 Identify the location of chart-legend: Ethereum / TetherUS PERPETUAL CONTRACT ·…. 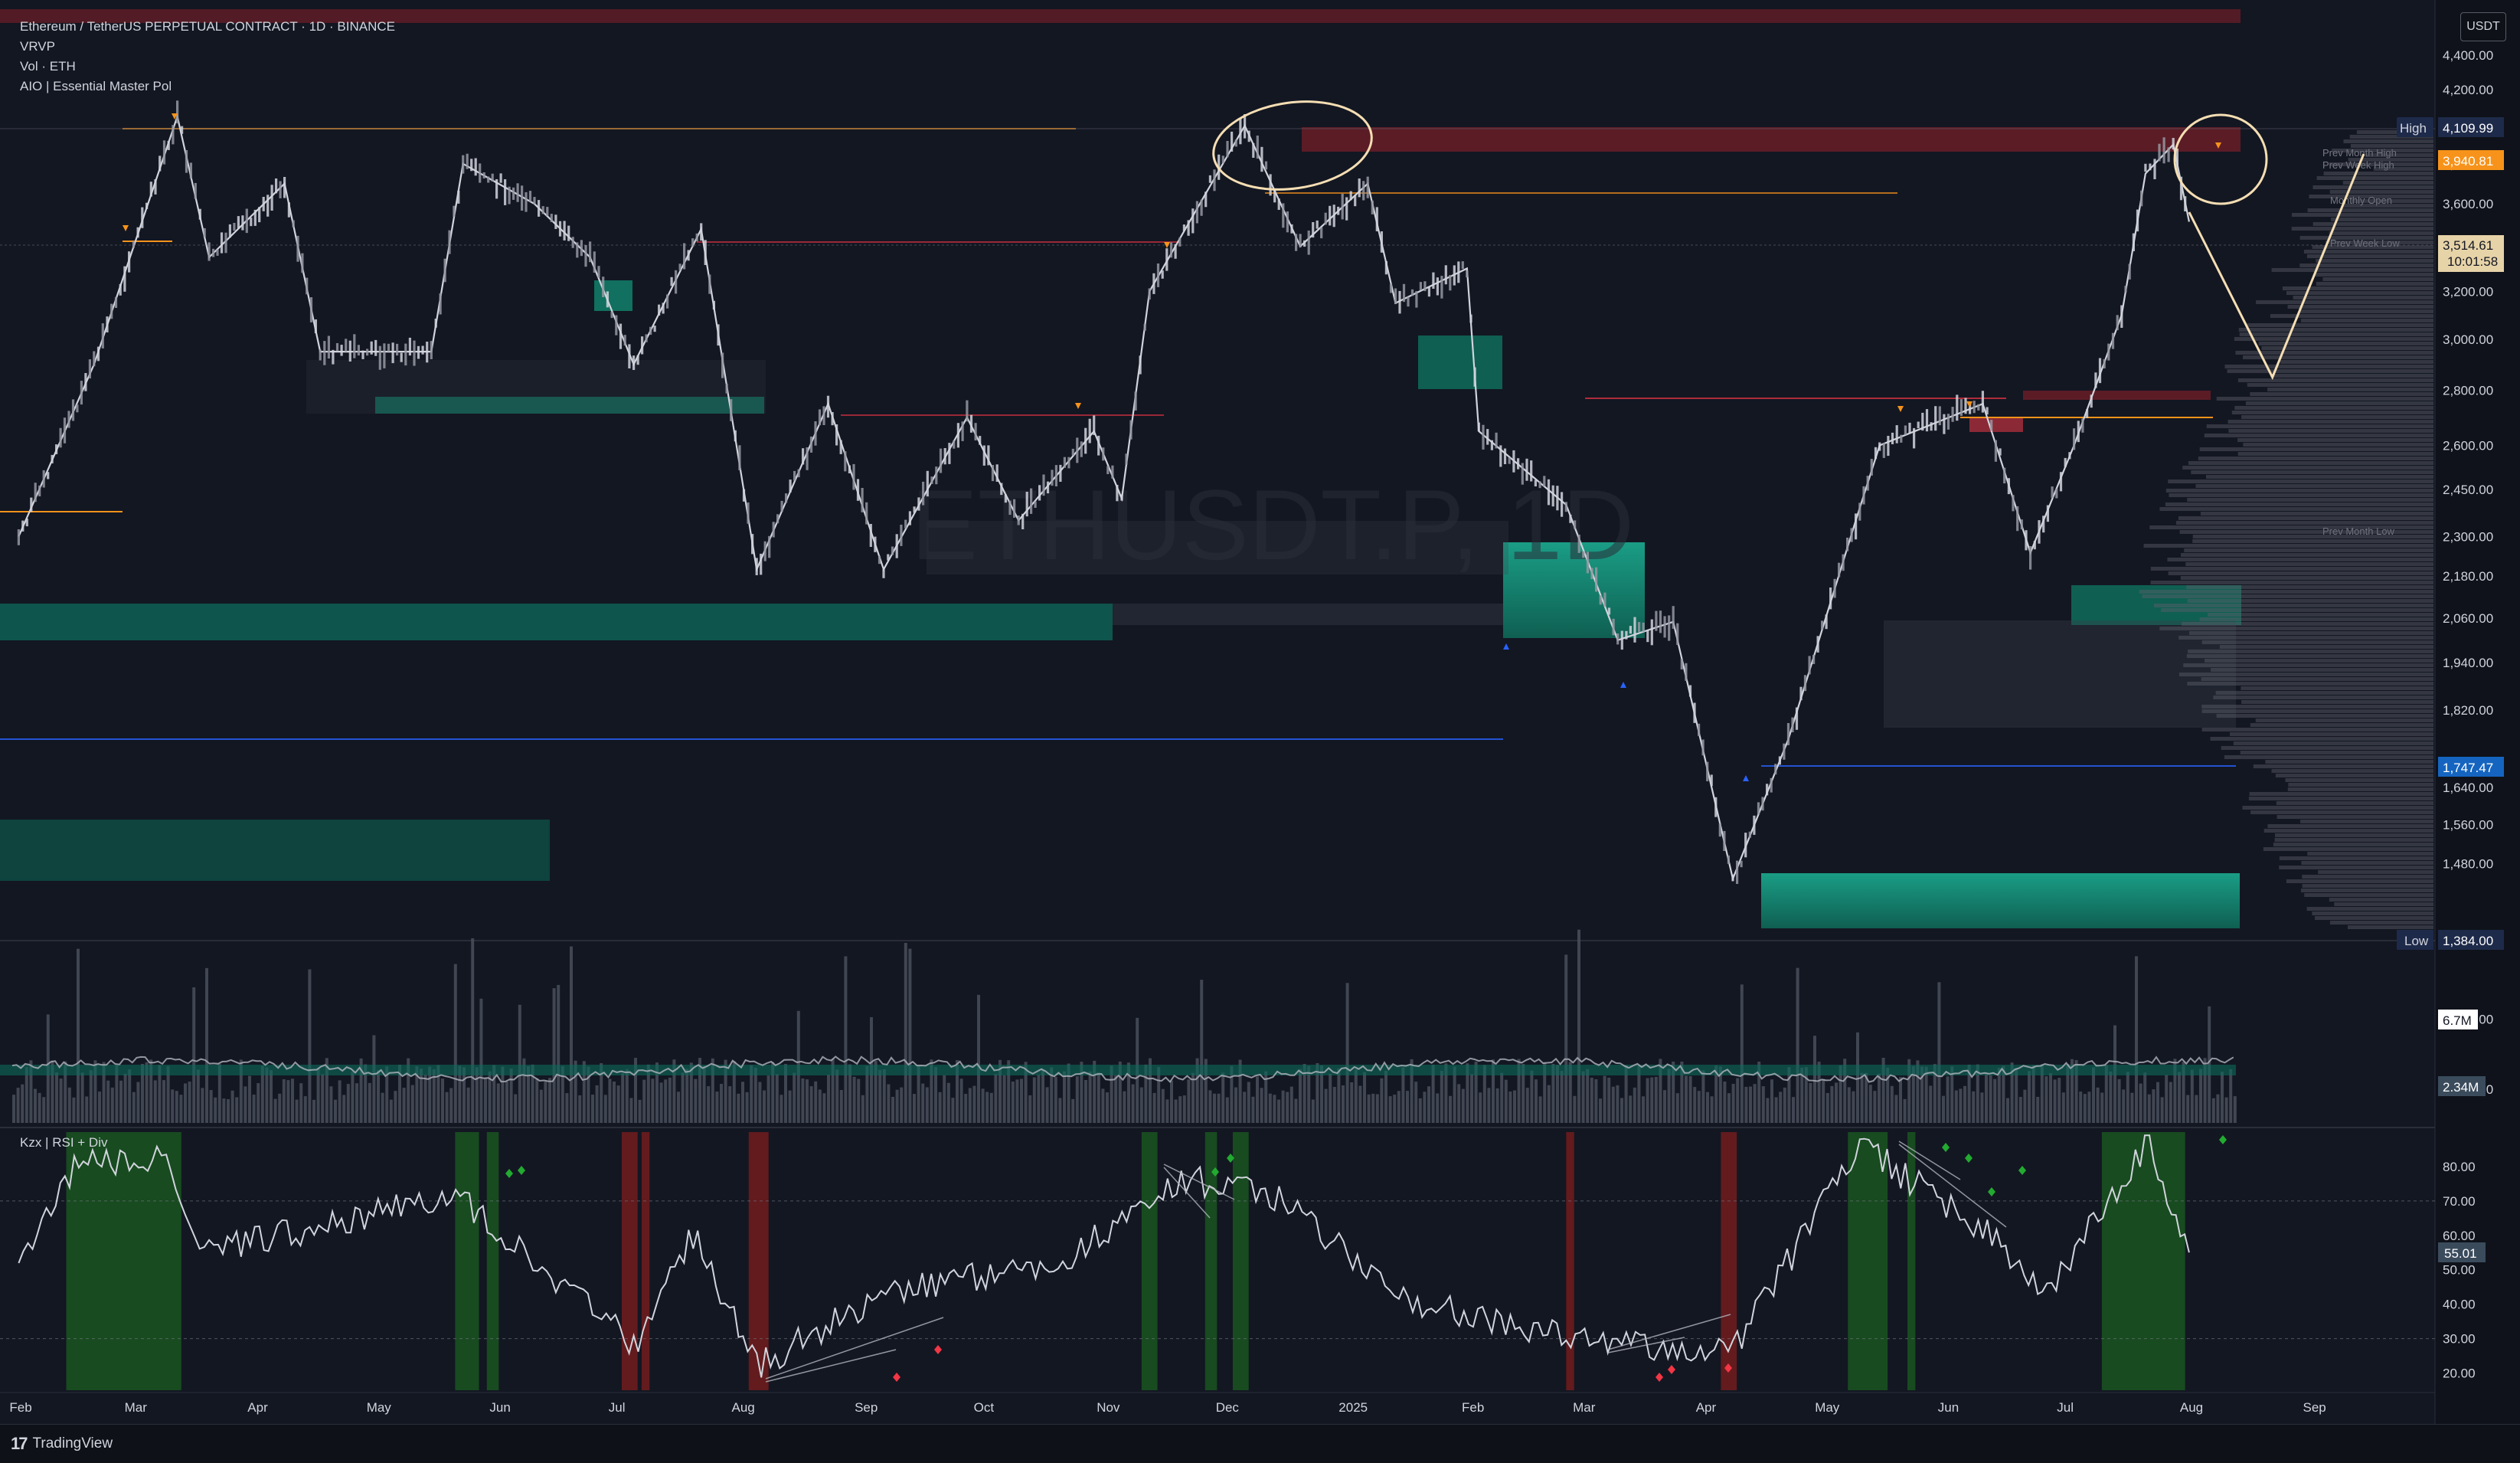
(207, 57).